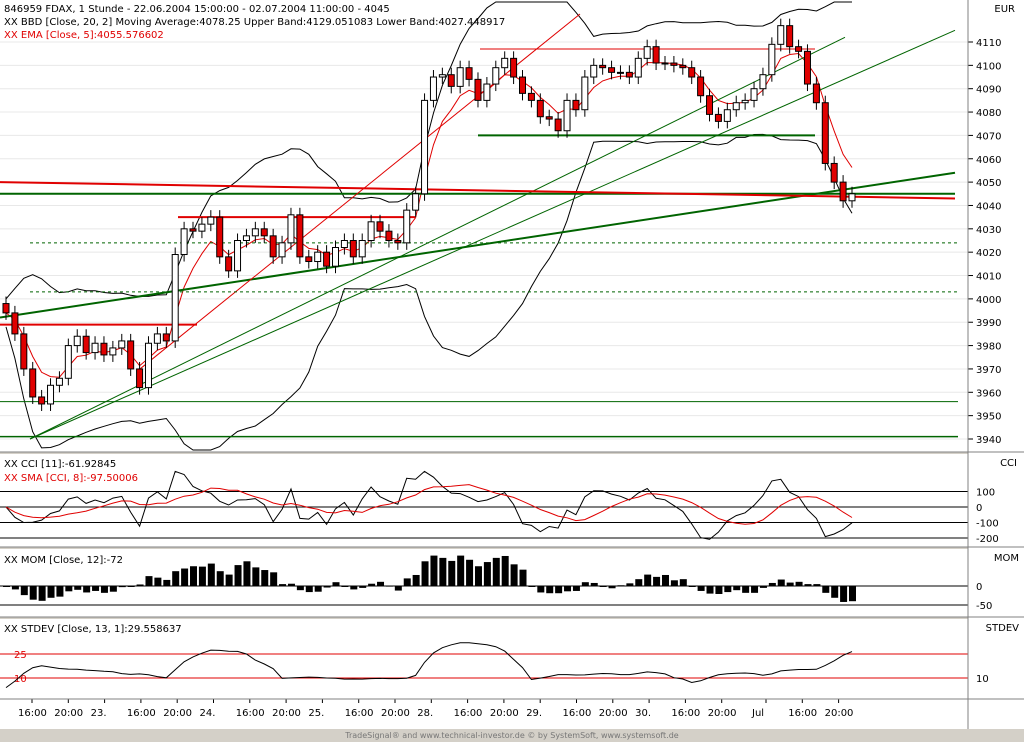 Image resolution: width=1024 pixels, height=742 pixels. What do you see at coordinates (988, 183) in the screenshot?
I see `price-tick-label: 4050` at bounding box center [988, 183].